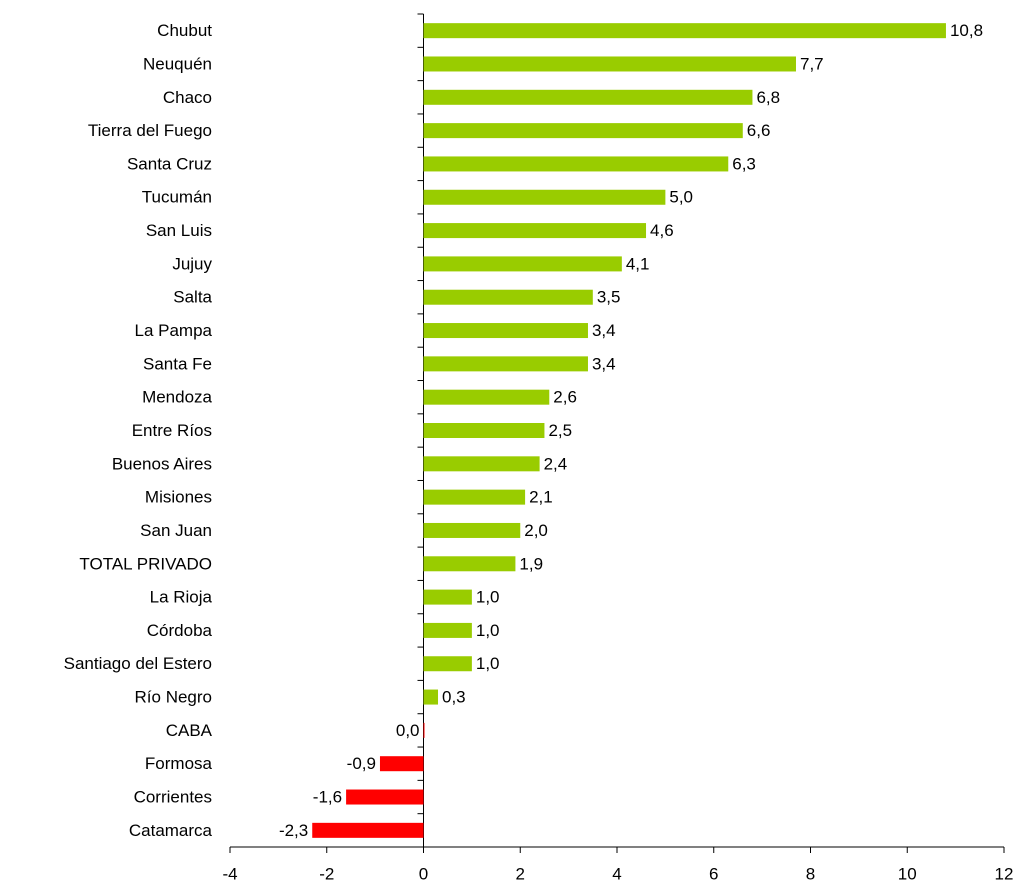 The width and height of the screenshot is (1019, 891). What do you see at coordinates (1004, 873) in the screenshot?
I see `x-tick-label: 12` at bounding box center [1004, 873].